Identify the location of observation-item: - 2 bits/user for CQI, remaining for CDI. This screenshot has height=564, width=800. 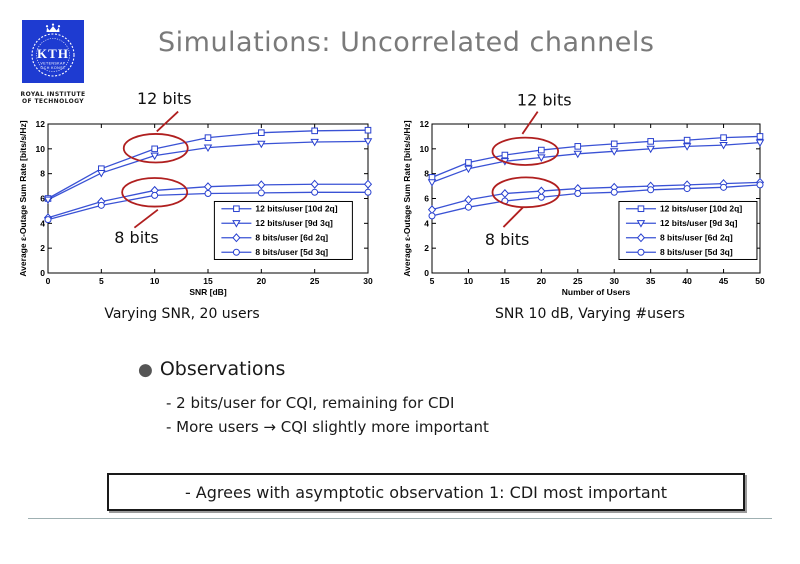
(310, 403).